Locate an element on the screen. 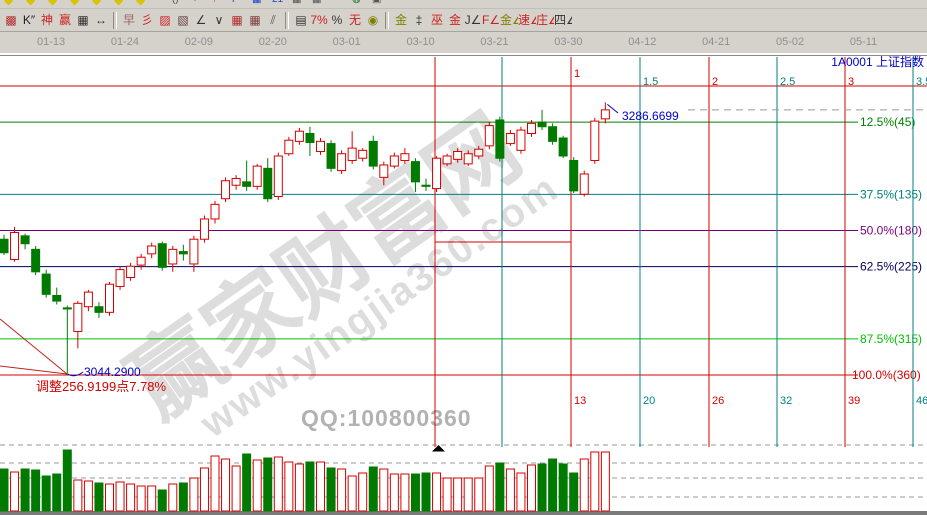  top-row-tool-icon: ▣ is located at coordinates (376, 3).